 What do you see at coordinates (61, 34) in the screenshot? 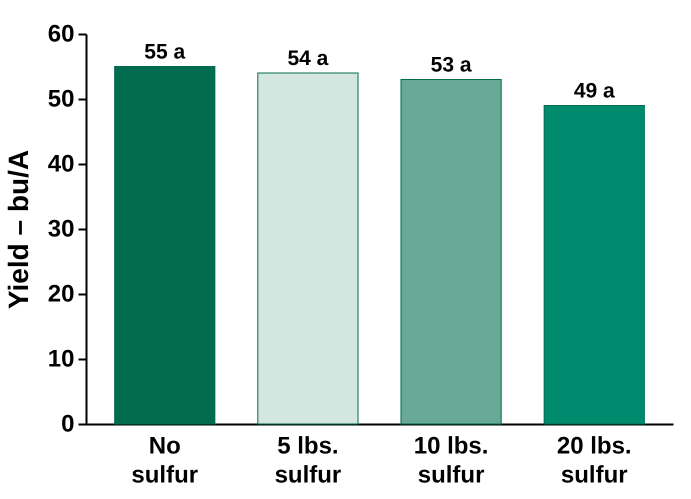
I see `y-tick-label: 60` at bounding box center [61, 34].